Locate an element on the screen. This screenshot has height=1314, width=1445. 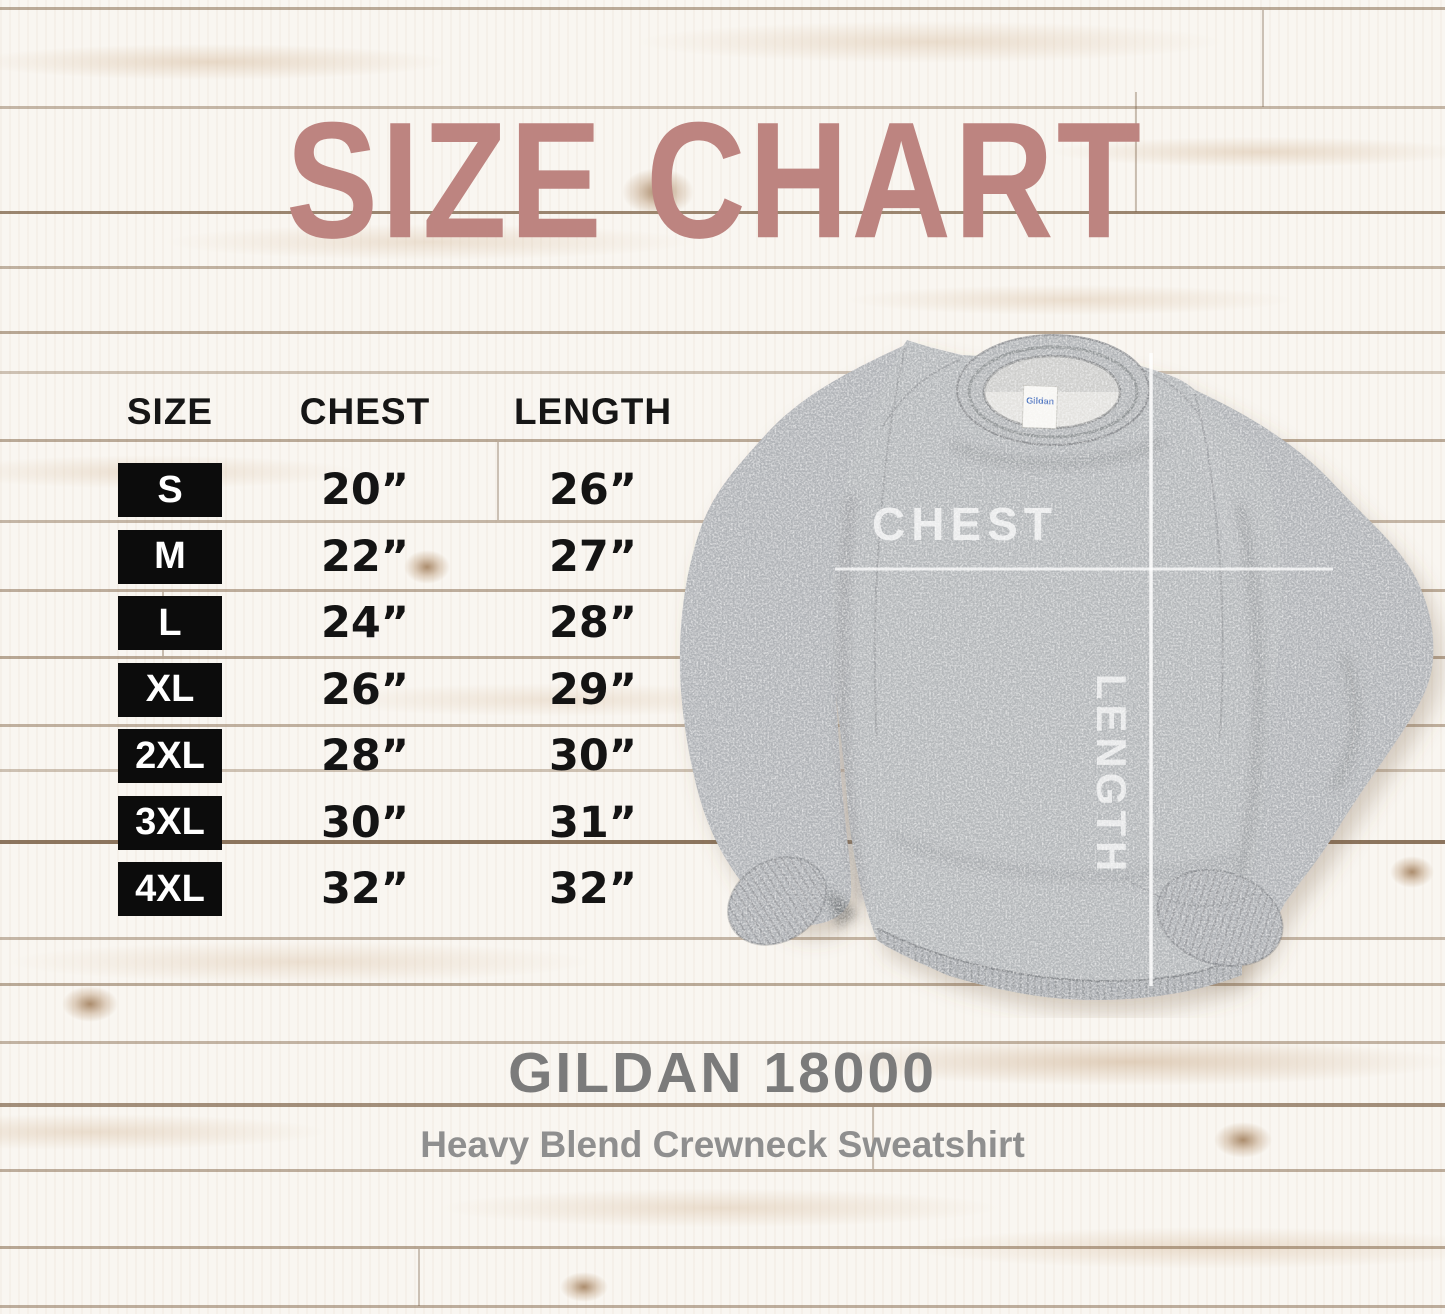
size-badge: 2XL is located at coordinates (170, 756).